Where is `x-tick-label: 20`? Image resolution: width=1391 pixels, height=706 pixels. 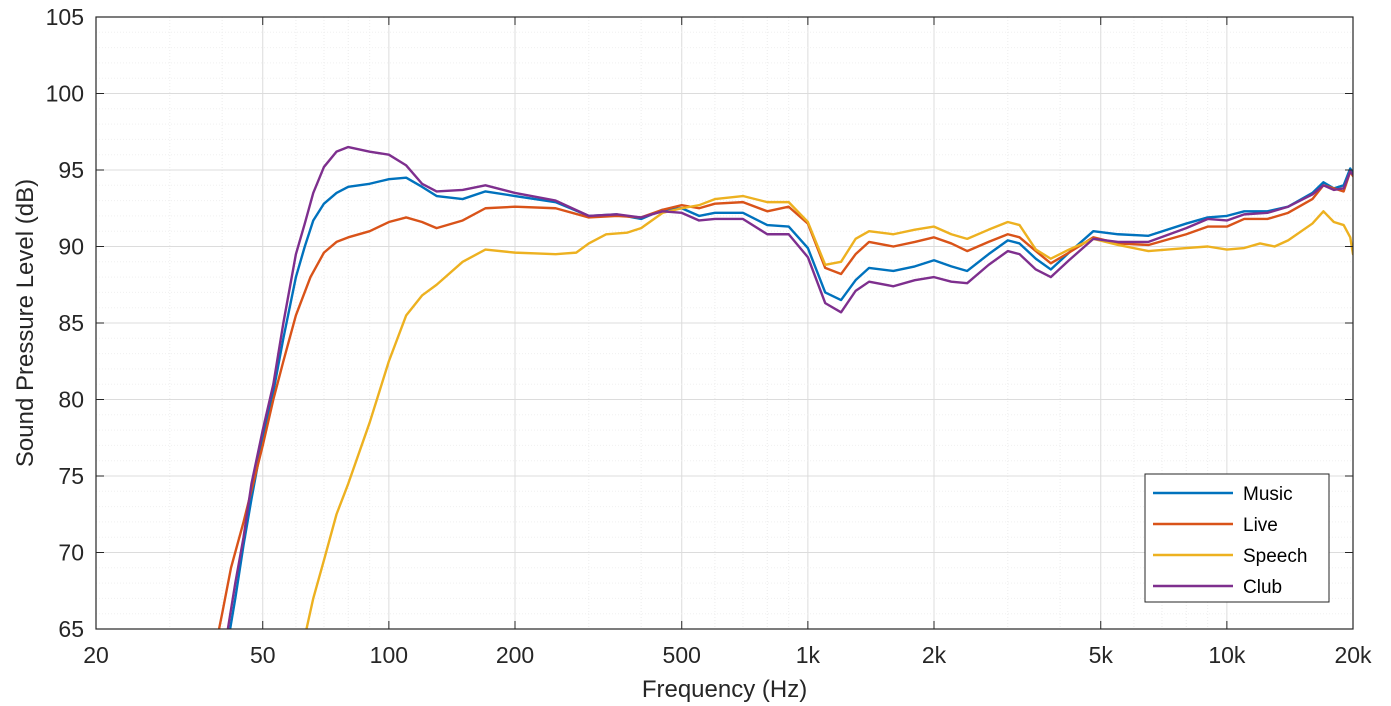 x-tick-label: 20 is located at coordinates (96, 655).